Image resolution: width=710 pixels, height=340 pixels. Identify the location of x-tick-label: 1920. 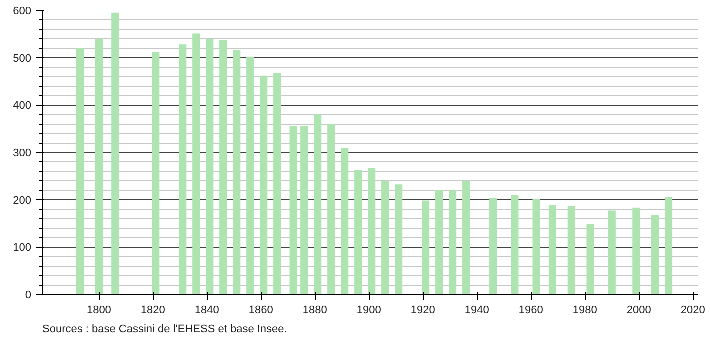
(423, 310).